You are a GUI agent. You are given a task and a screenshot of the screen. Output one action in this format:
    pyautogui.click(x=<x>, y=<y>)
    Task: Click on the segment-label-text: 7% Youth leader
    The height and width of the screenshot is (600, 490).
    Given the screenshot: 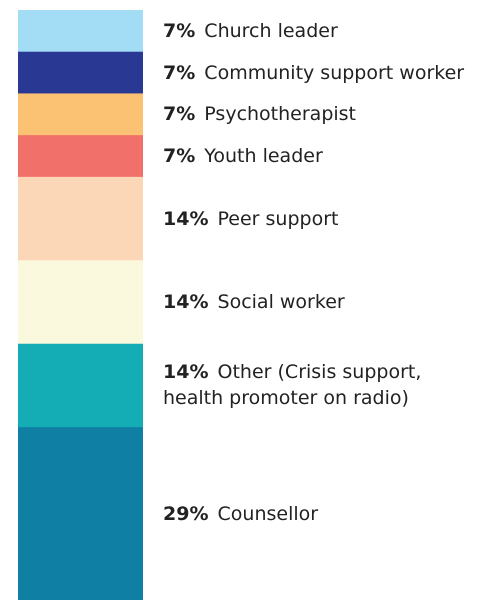 What is the action you would take?
    pyautogui.click(x=243, y=156)
    